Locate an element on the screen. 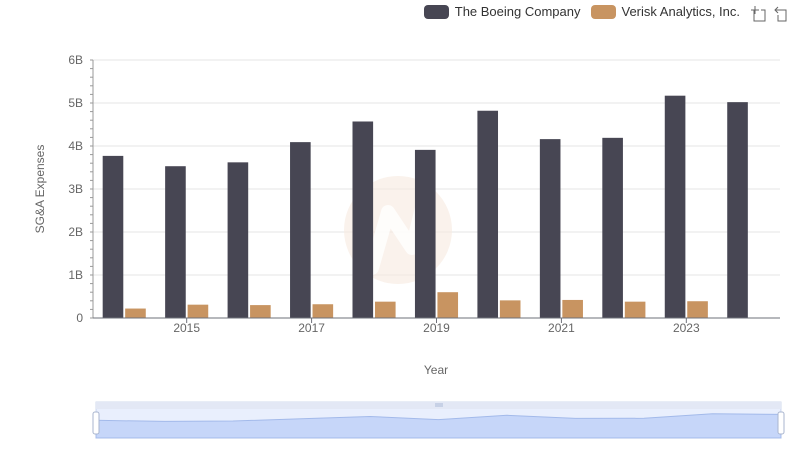  y-tick-label: 5B is located at coordinates (75, 103).